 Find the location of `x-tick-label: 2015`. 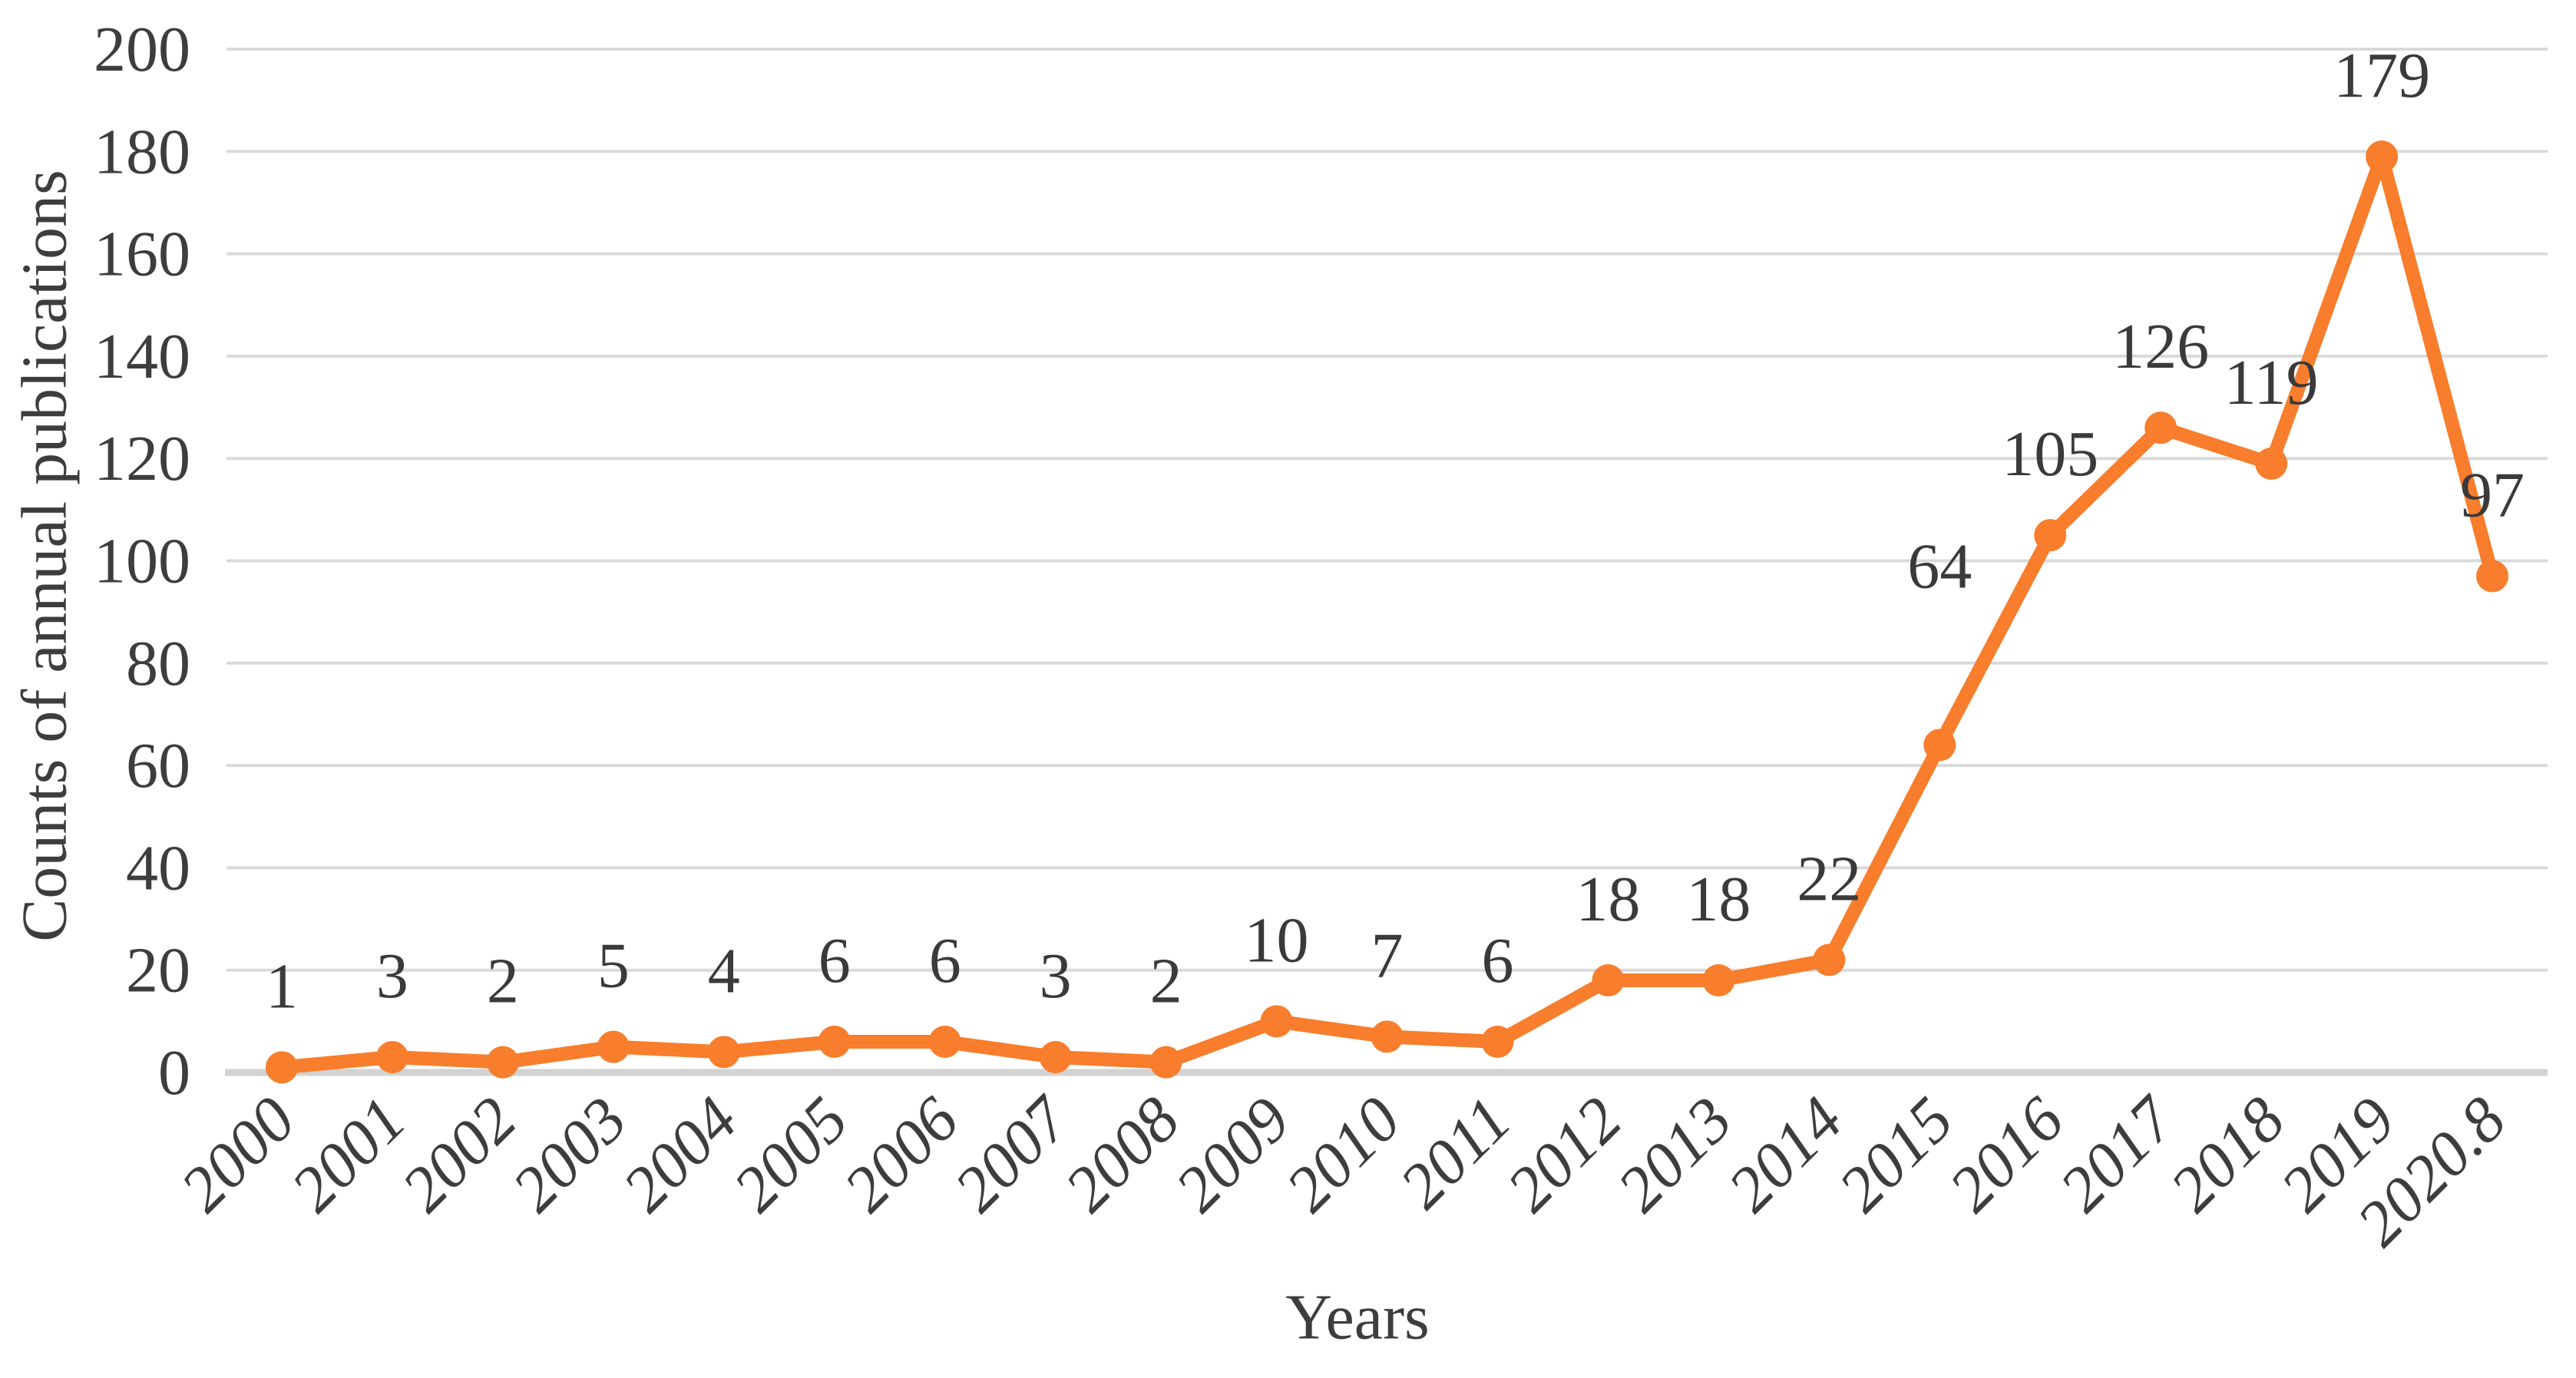

x-tick-label: 2015 is located at coordinates (1896, 1155).